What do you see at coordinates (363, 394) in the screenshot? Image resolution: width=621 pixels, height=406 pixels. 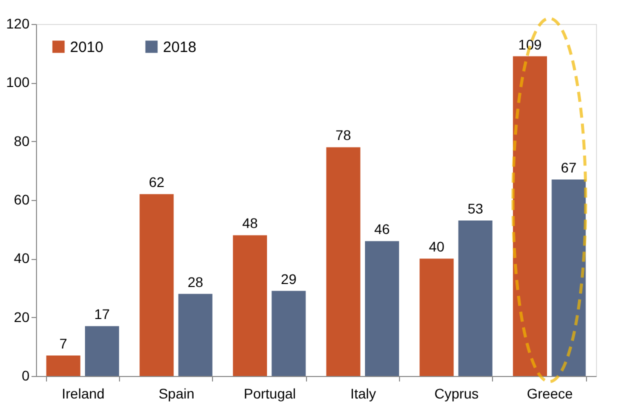 I see `x-tick-label: Italy` at bounding box center [363, 394].